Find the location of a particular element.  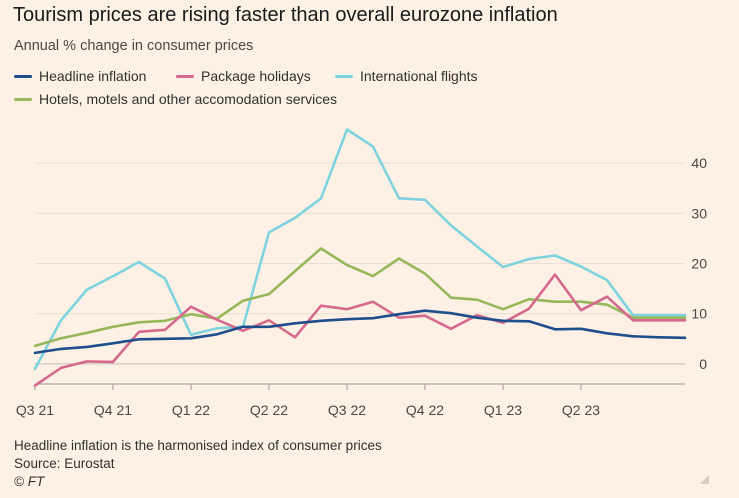

chart-subtitle: Annual % change in consumer prices is located at coordinates (134, 46).